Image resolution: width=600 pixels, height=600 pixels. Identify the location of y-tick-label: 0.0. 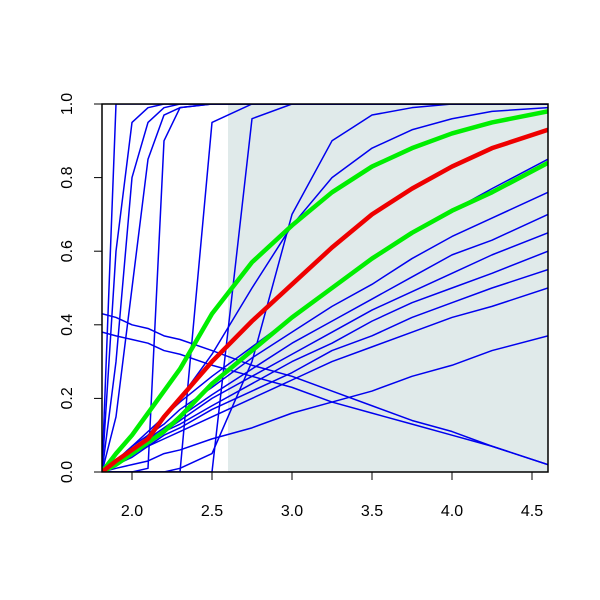
(67, 472).